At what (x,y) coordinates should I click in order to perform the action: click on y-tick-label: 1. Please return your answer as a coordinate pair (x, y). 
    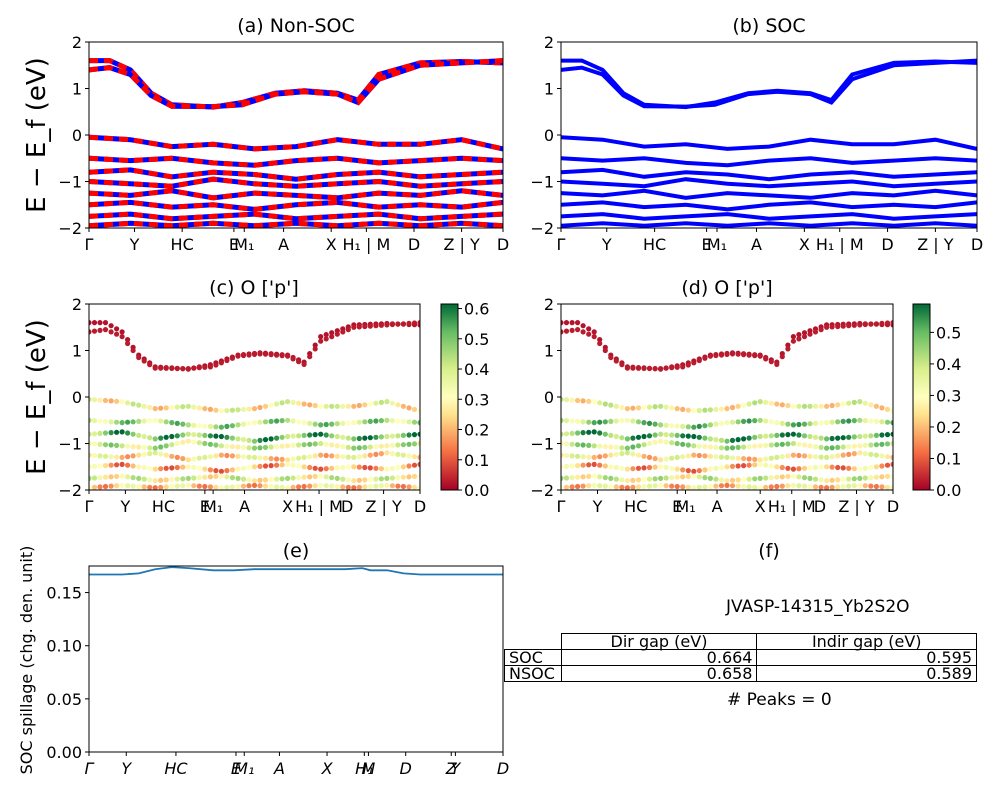
    Looking at the image, I should click on (77, 89).